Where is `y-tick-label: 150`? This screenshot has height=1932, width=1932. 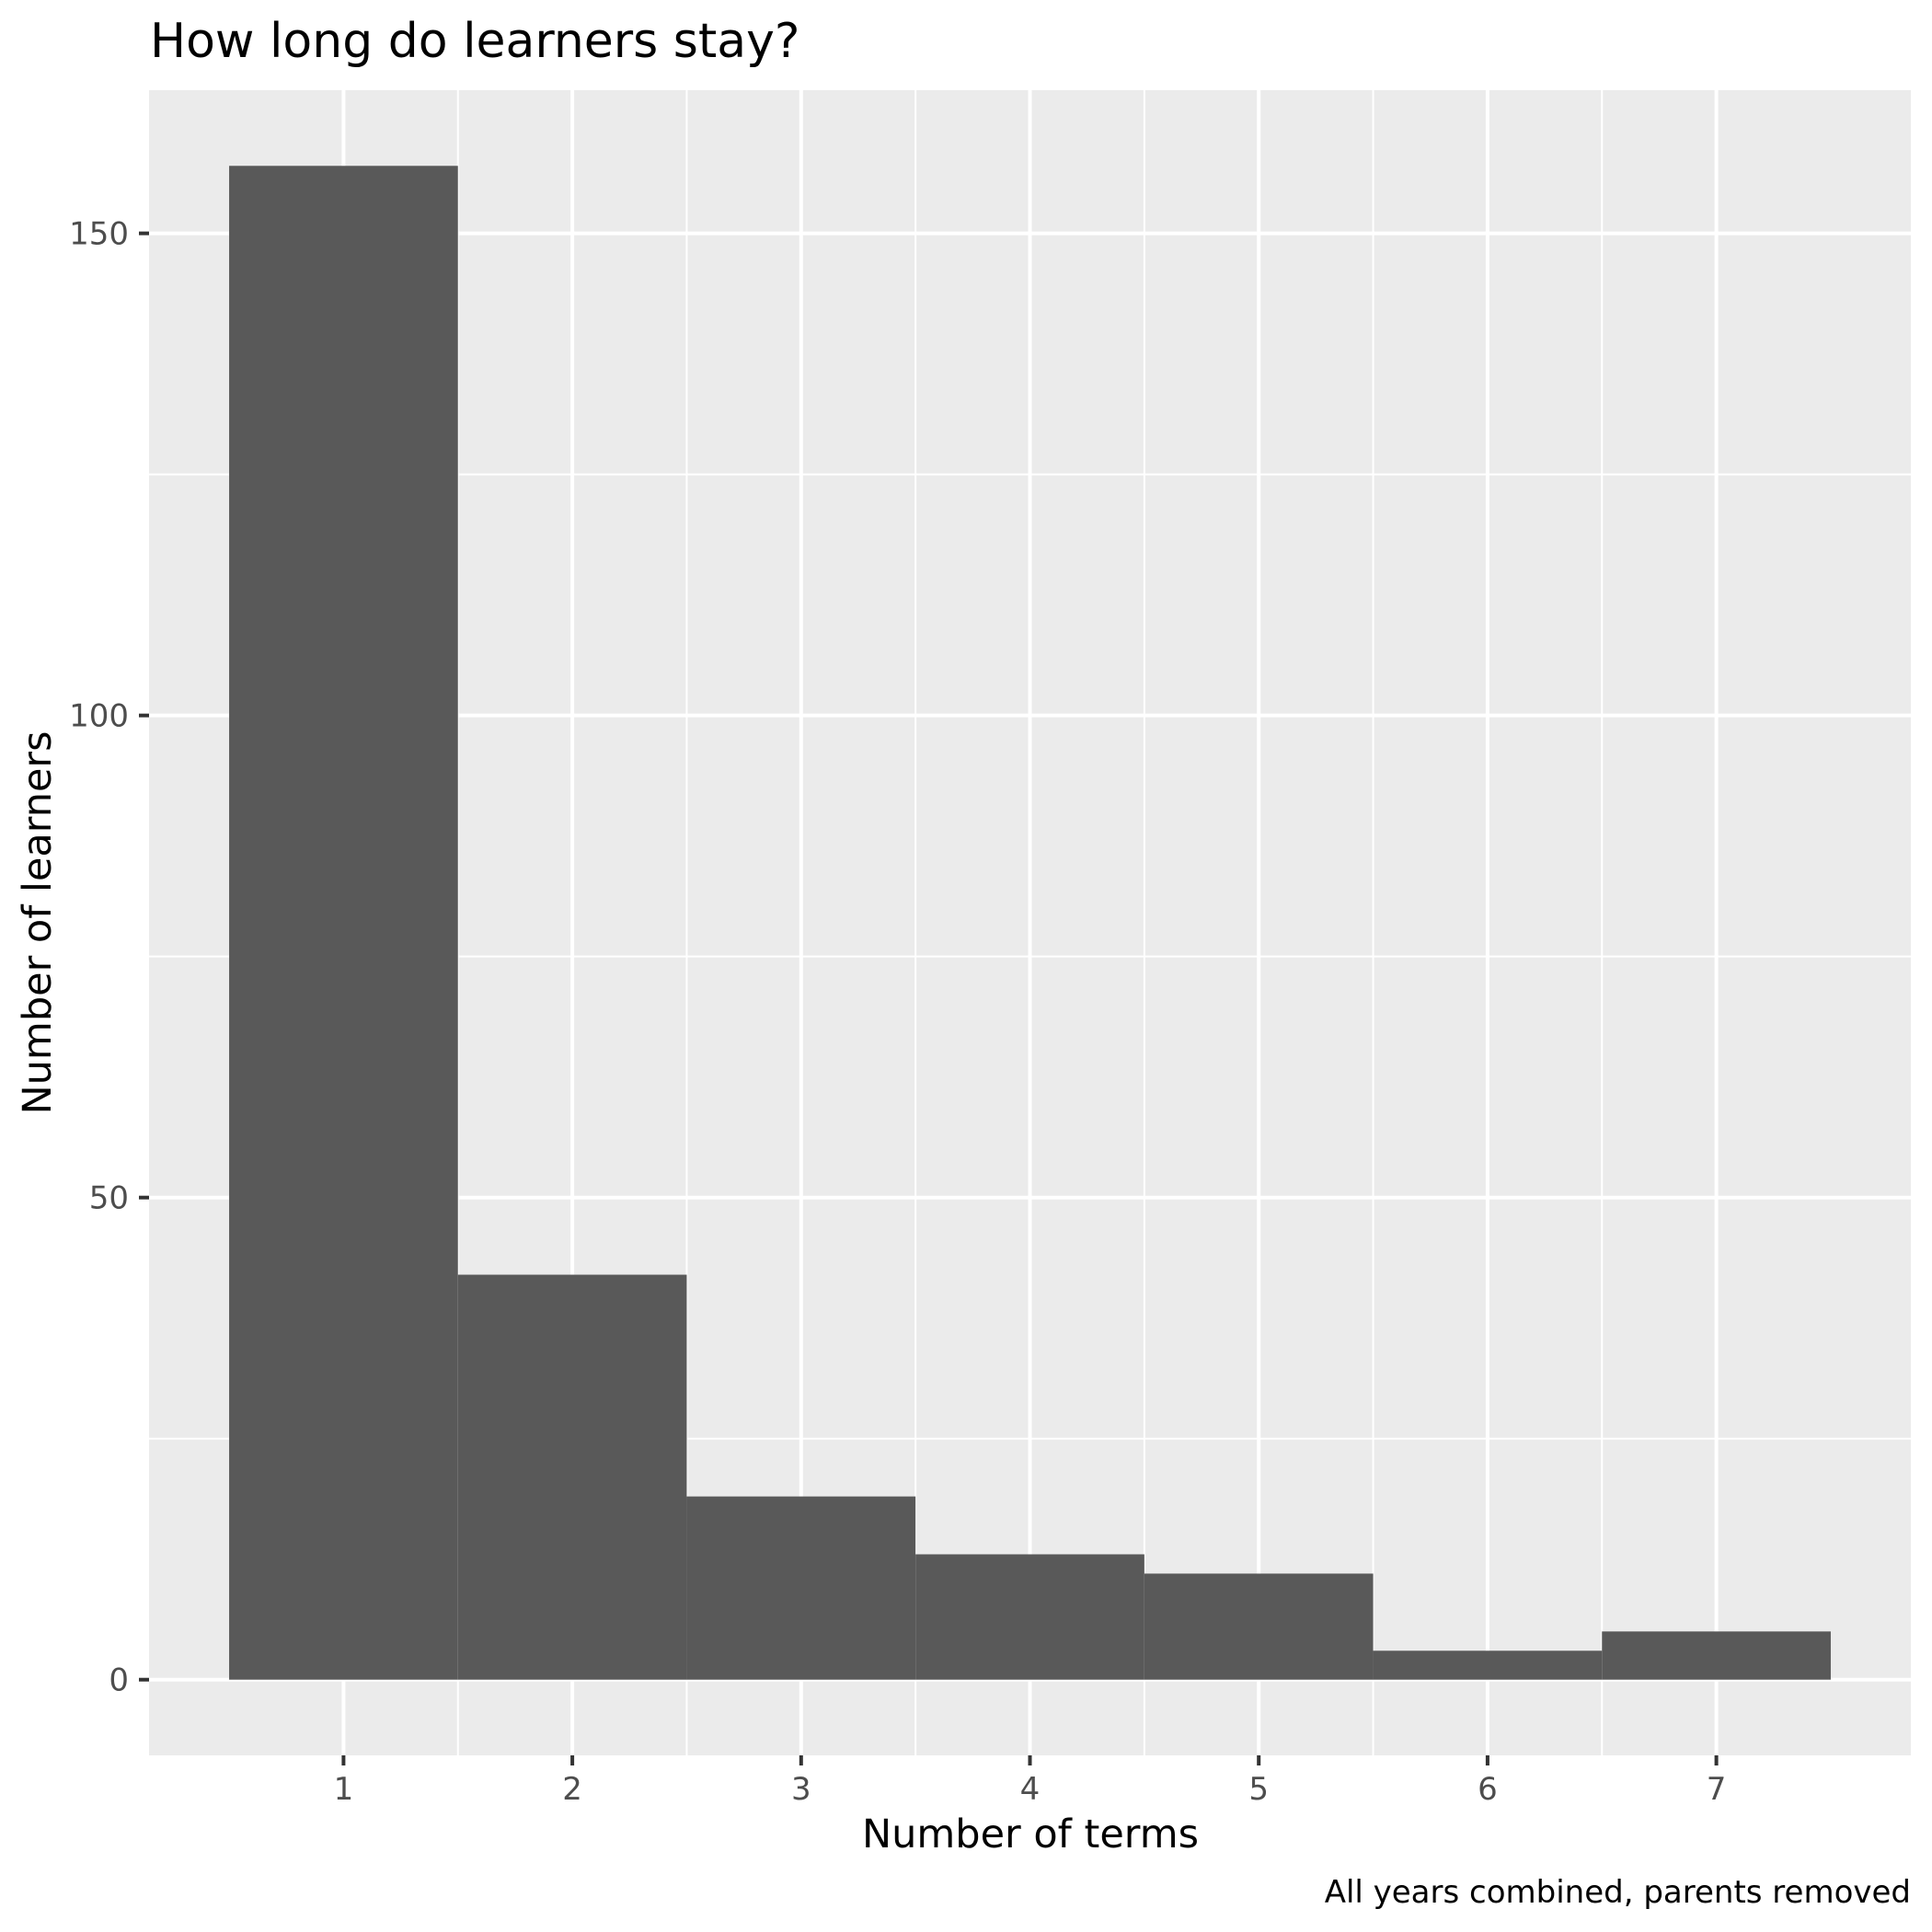 y-tick-label: 150 is located at coordinates (99, 234).